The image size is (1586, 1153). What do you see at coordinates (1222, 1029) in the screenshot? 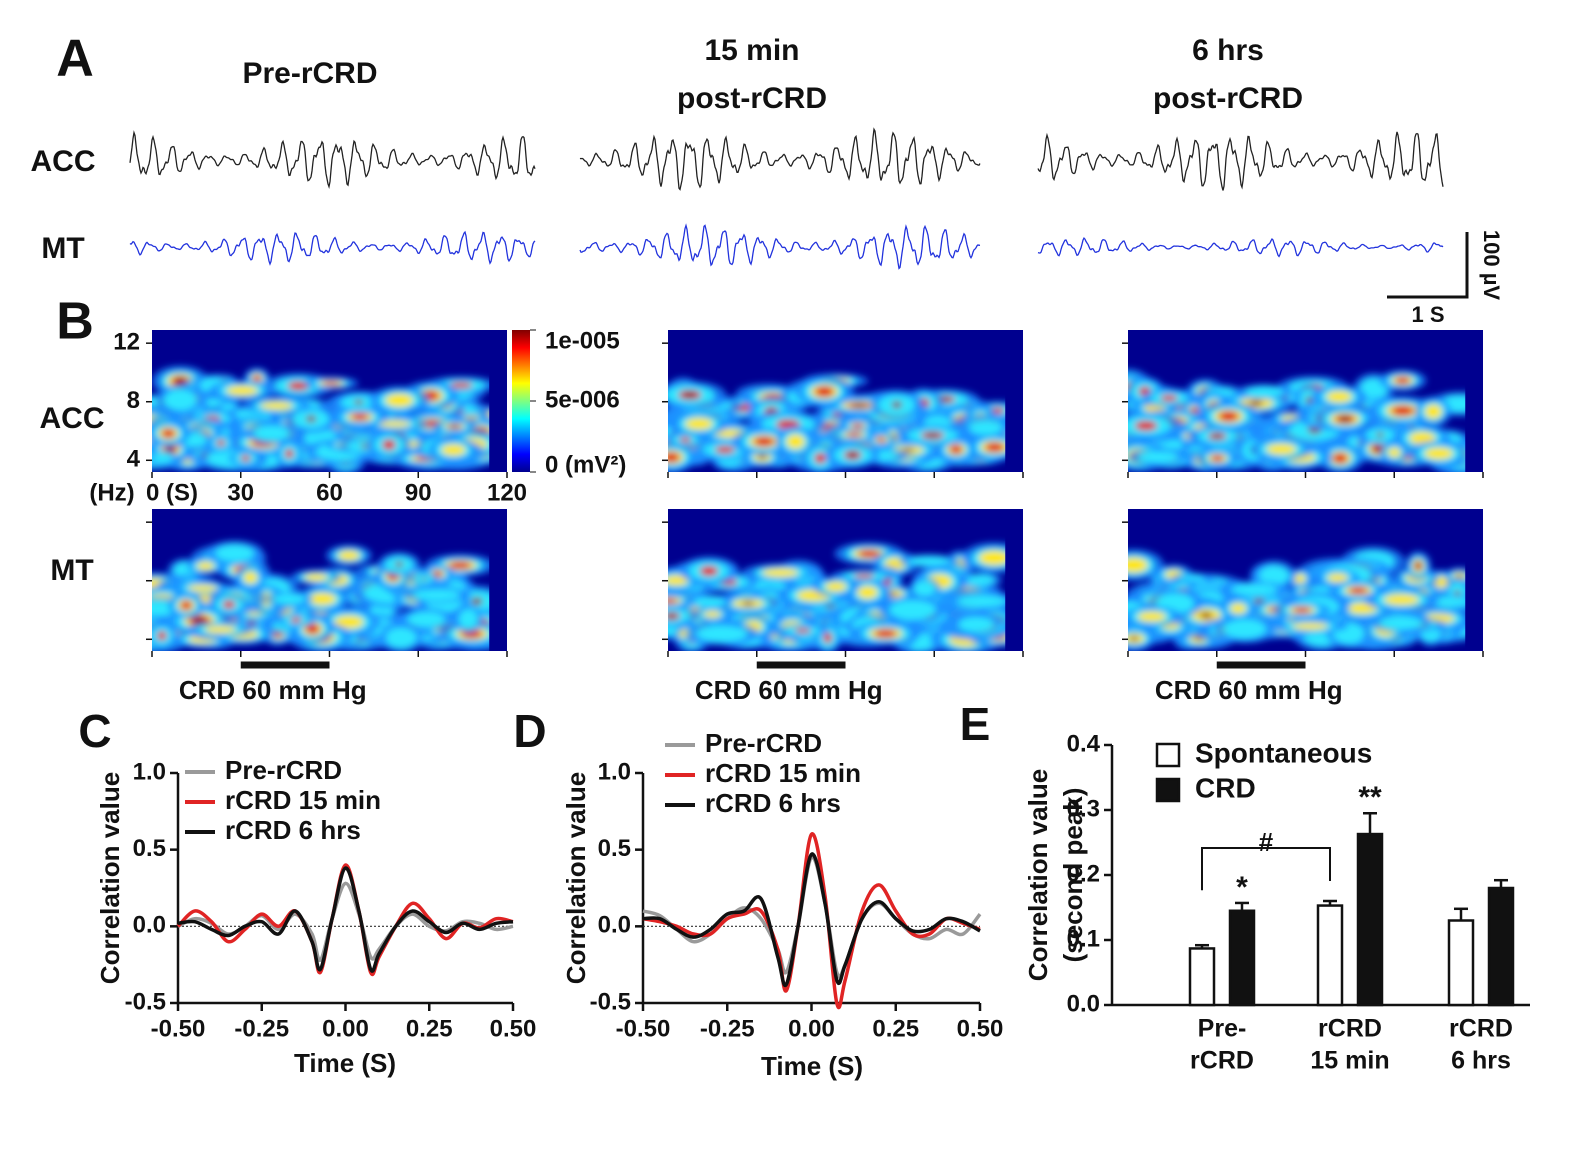
I see `x-tick-label: Pre-` at bounding box center [1222, 1029].